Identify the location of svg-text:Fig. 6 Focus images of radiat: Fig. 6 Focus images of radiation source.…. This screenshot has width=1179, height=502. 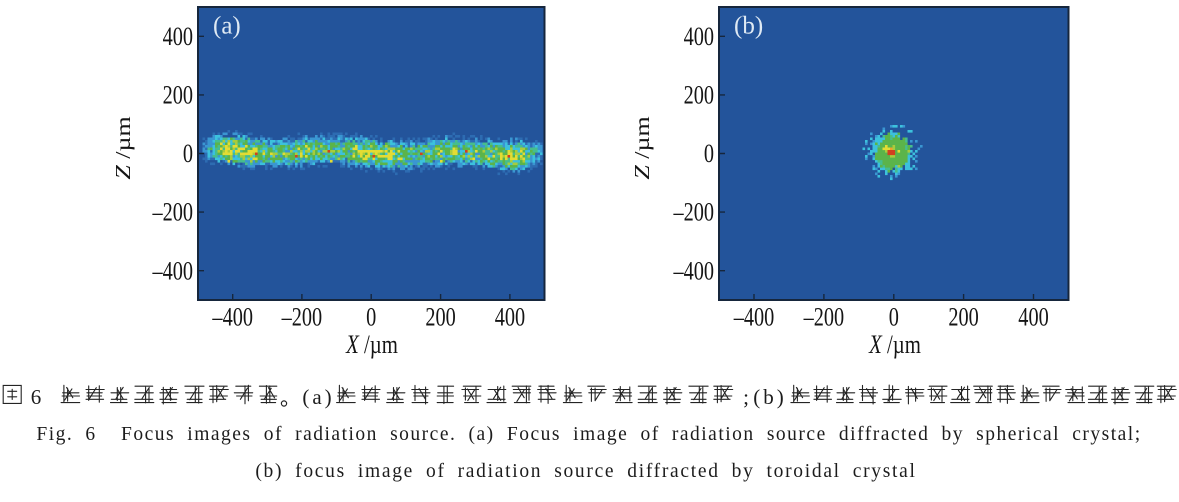
(588, 434).